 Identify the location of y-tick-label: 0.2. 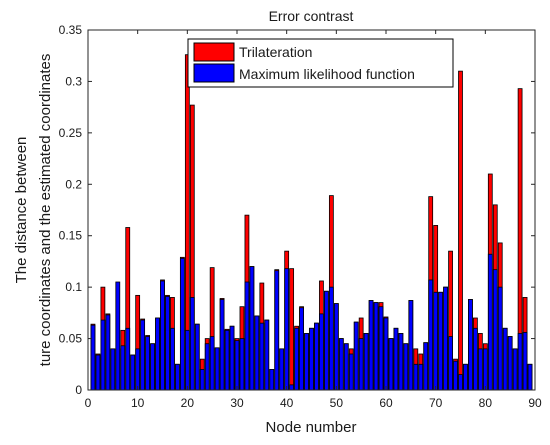
(73, 184).